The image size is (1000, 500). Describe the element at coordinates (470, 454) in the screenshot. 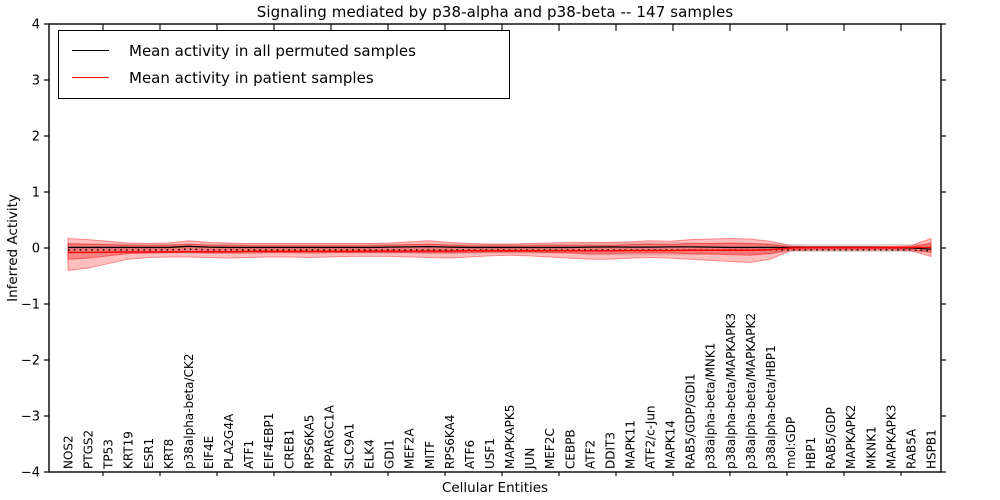

I see `x-tick-label: ATF6` at that location.